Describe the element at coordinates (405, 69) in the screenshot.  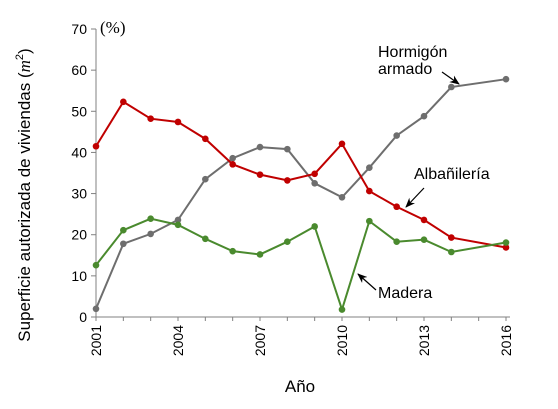
I see `series-label: armado` at that location.